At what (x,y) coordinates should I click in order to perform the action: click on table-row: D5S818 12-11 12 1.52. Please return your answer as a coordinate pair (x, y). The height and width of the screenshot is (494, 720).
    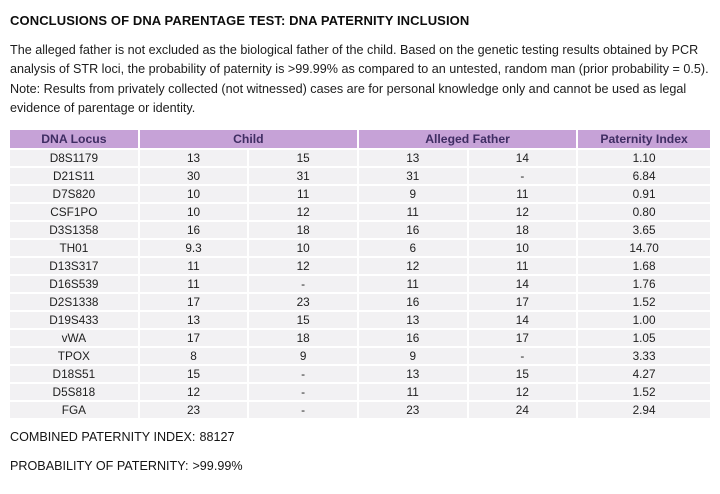
    Looking at the image, I should click on (360, 391).